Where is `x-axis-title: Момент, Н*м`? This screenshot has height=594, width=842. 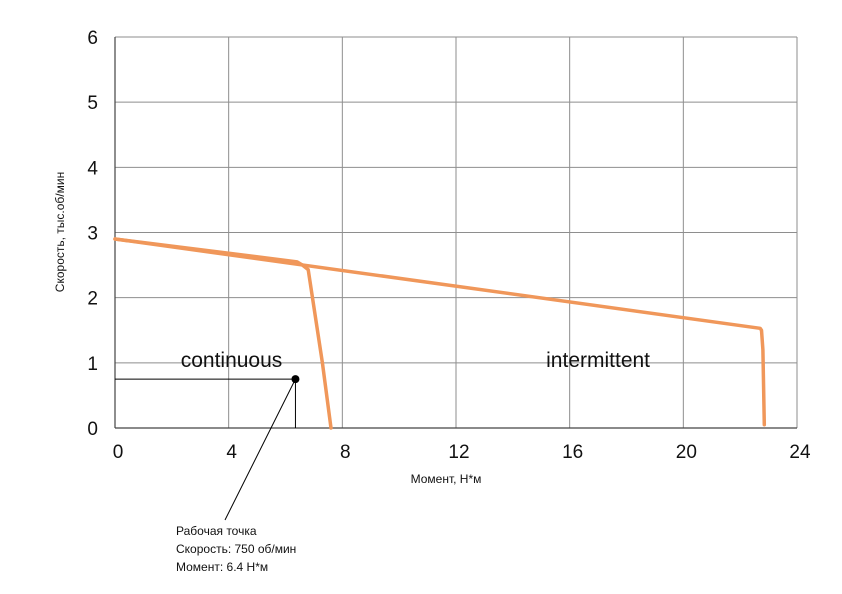
x-axis-title: Момент, Н*м is located at coordinates (446, 479).